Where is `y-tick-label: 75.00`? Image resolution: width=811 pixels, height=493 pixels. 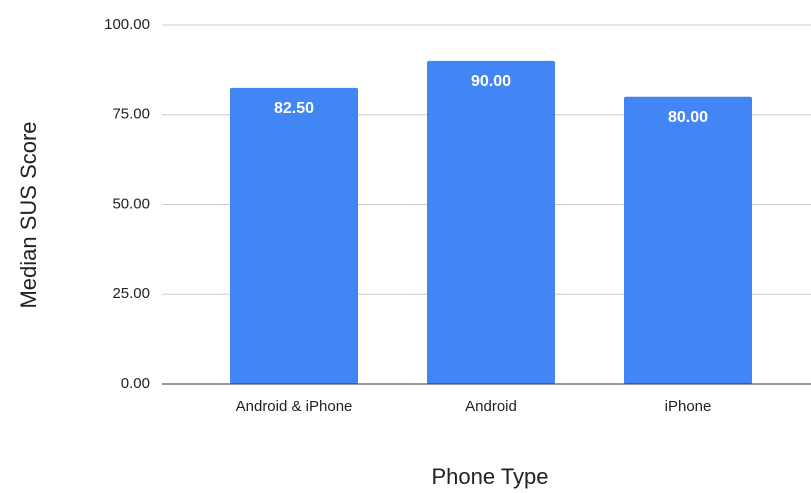 y-tick-label: 75.00 is located at coordinates (131, 114).